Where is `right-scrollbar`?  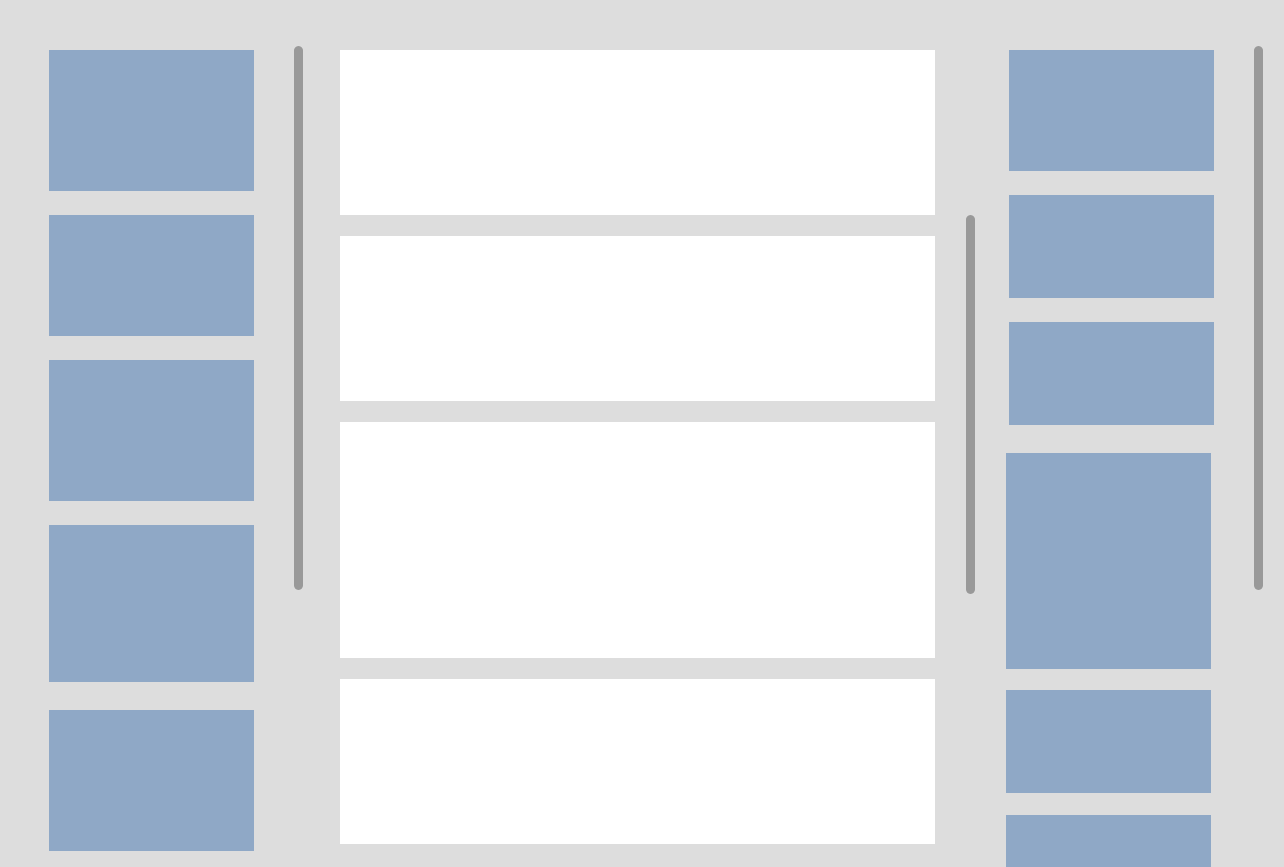
right-scrollbar is located at coordinates (1258, 318).